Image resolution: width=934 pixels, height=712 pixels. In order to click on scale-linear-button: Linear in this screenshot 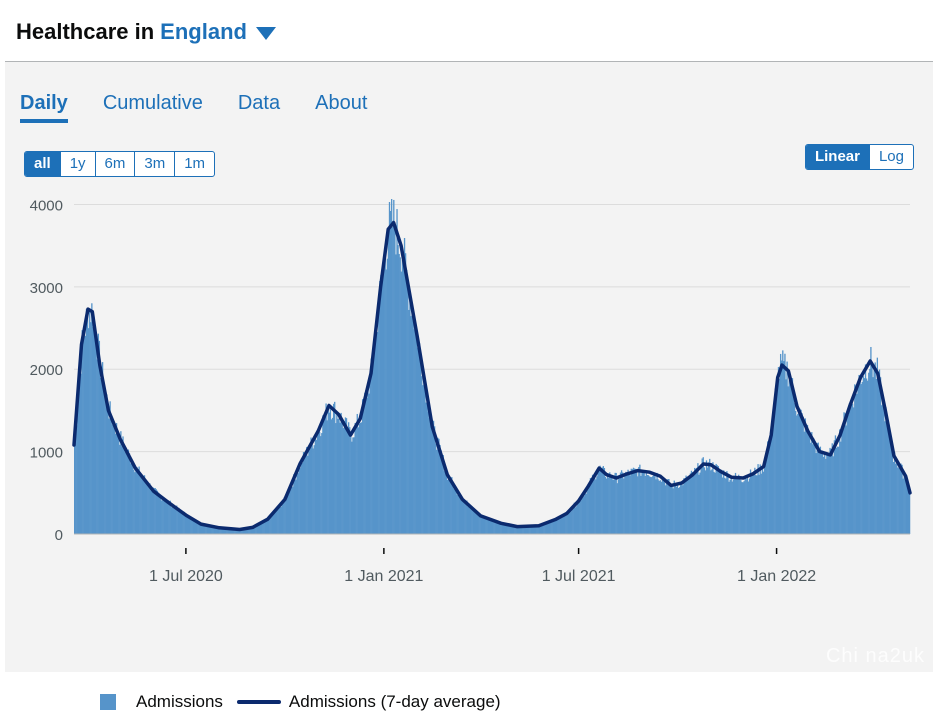, I will do `click(837, 157)`.